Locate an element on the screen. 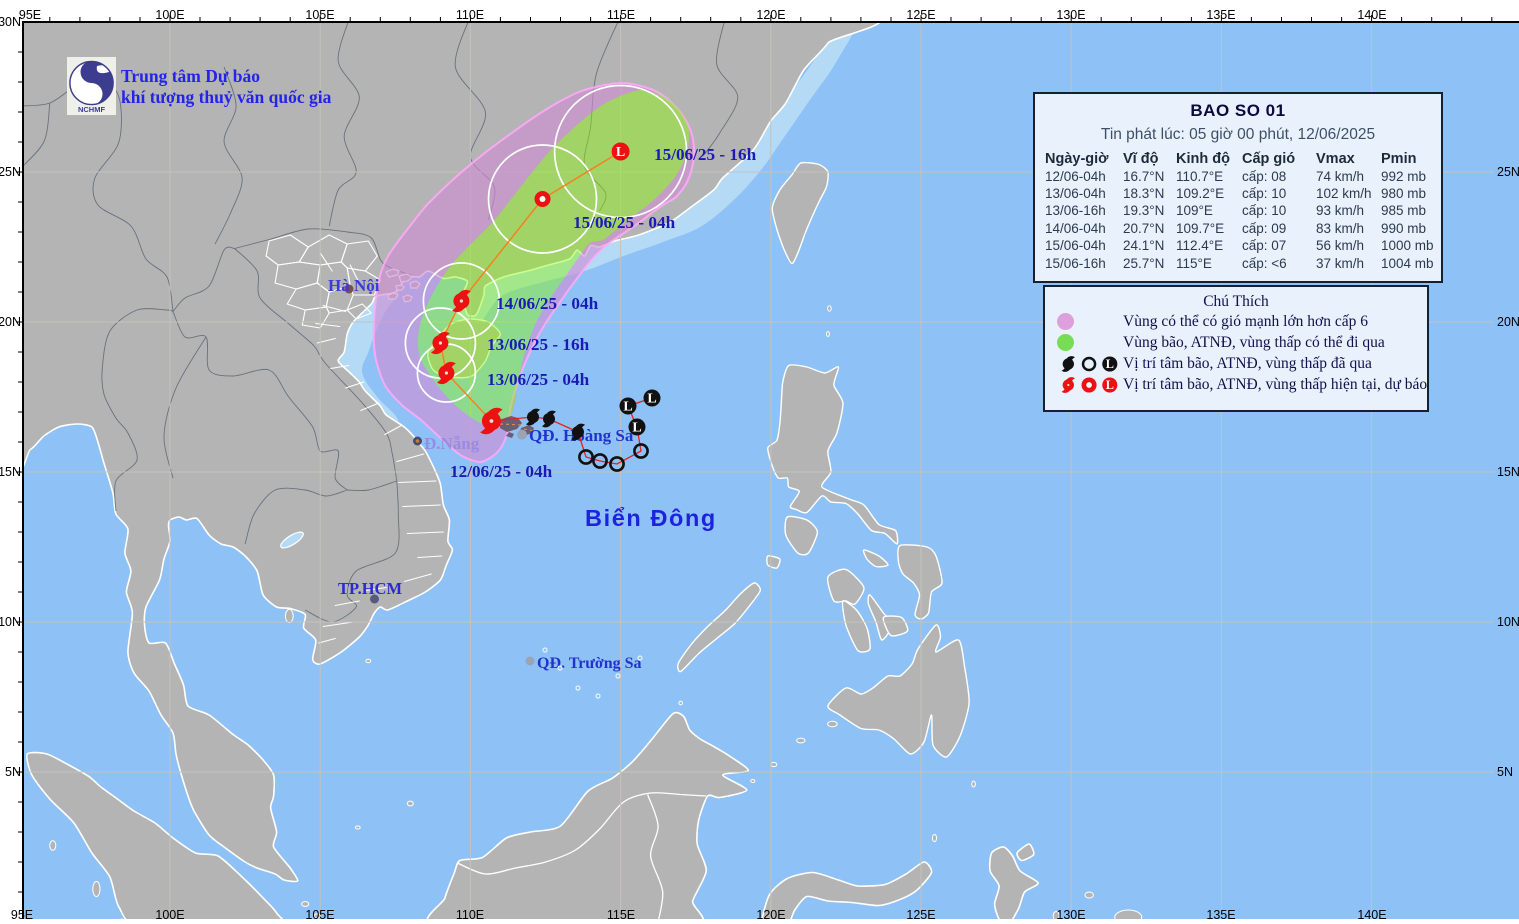  svg-text: 12/06/25 - 04h is located at coordinates (501, 471).